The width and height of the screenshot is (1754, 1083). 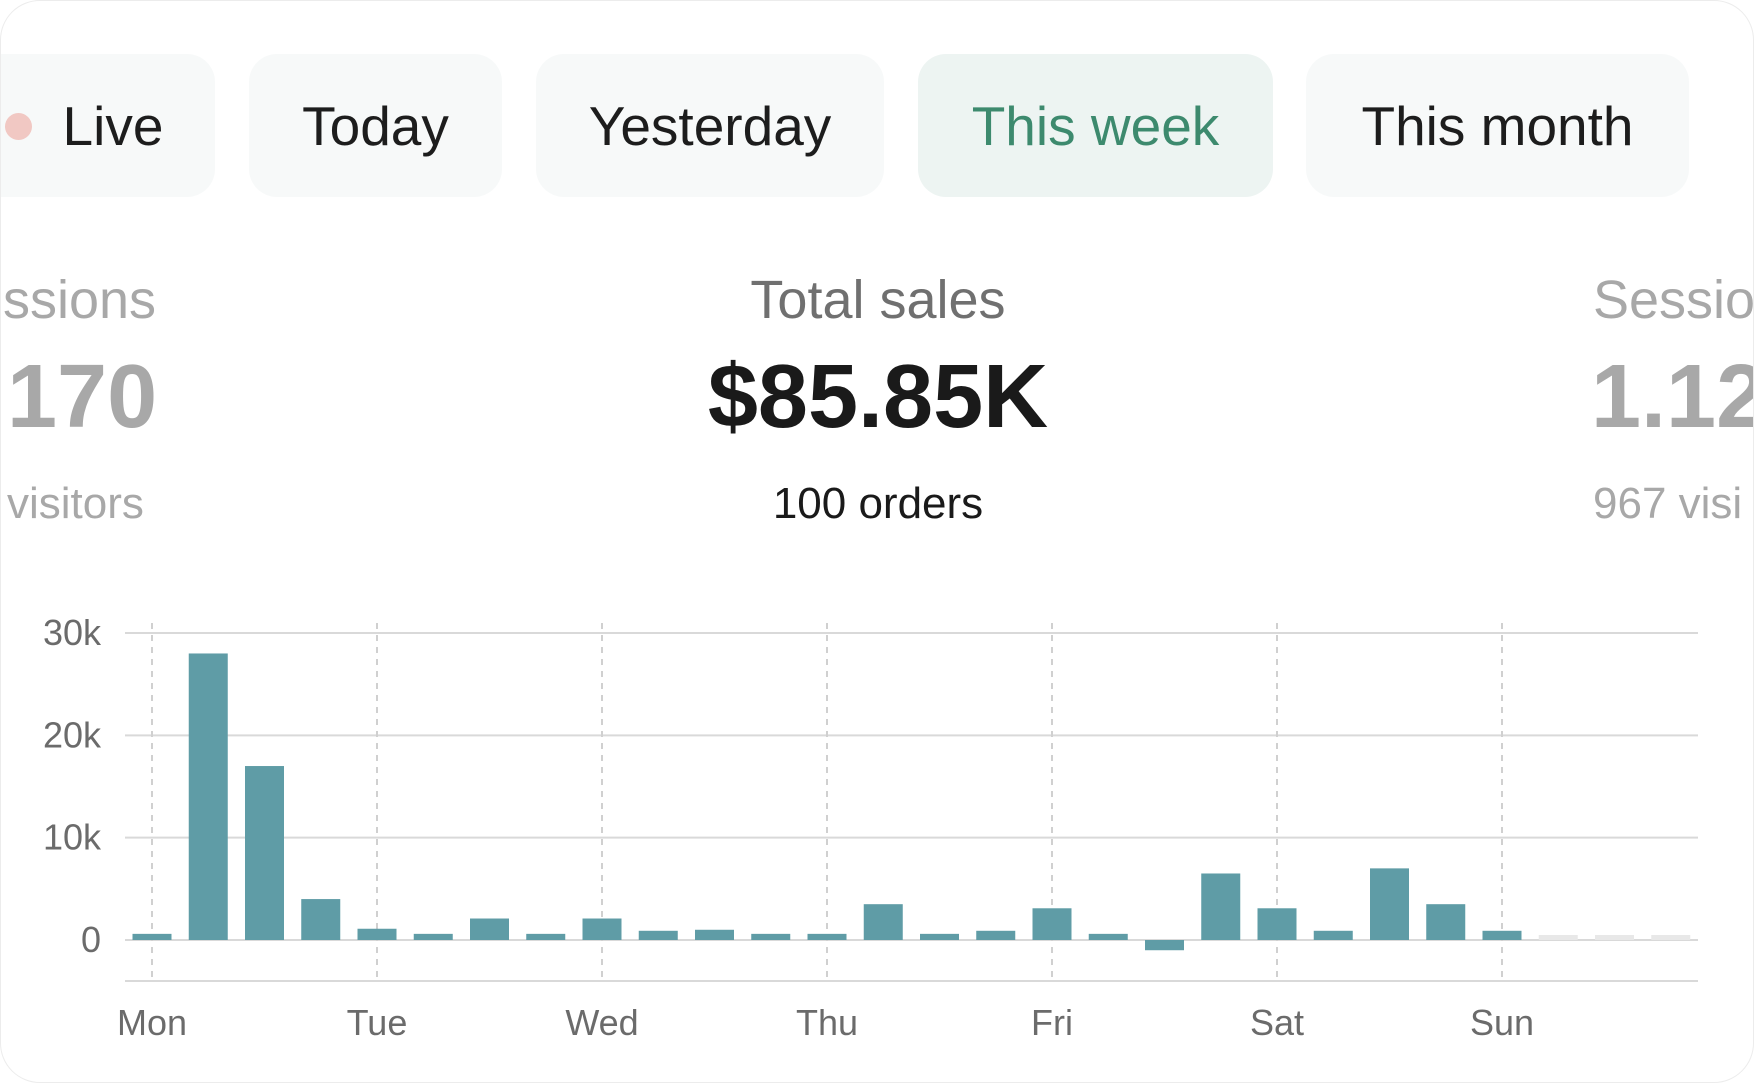 I want to click on y-tick-label: 30k, so click(x=72, y=632).